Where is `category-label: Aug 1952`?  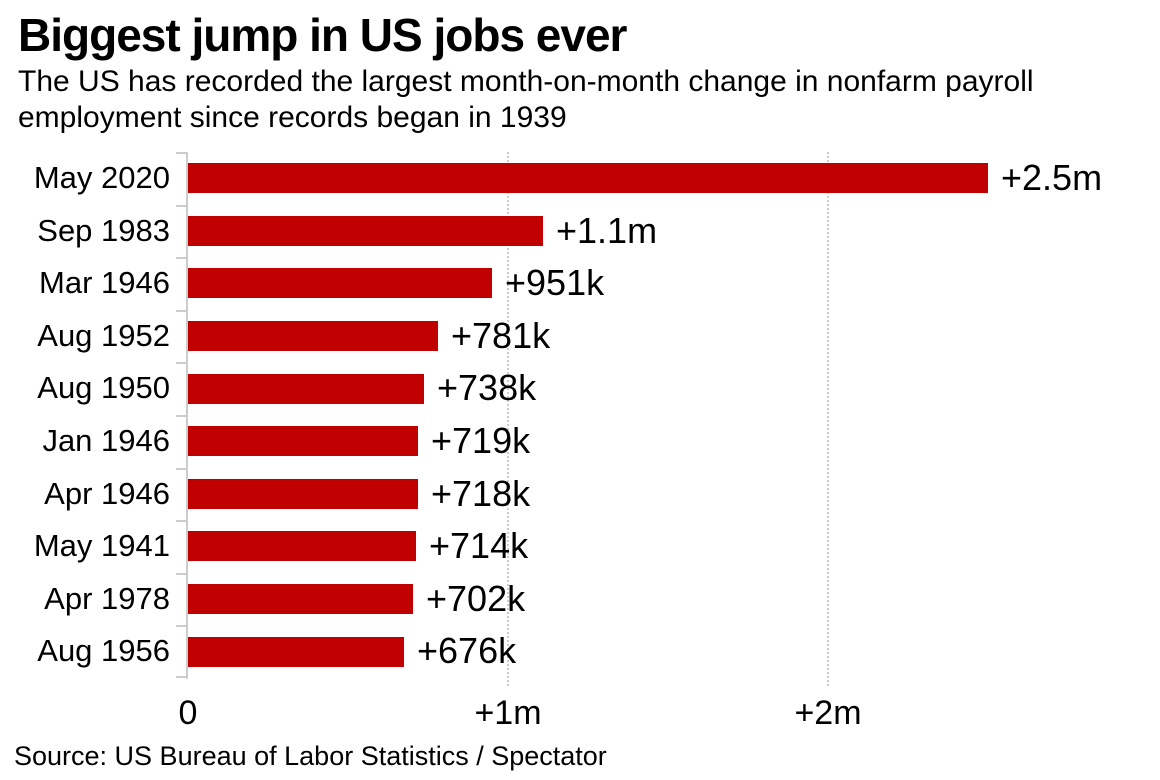
category-label: Aug 1952 is located at coordinates (103, 335).